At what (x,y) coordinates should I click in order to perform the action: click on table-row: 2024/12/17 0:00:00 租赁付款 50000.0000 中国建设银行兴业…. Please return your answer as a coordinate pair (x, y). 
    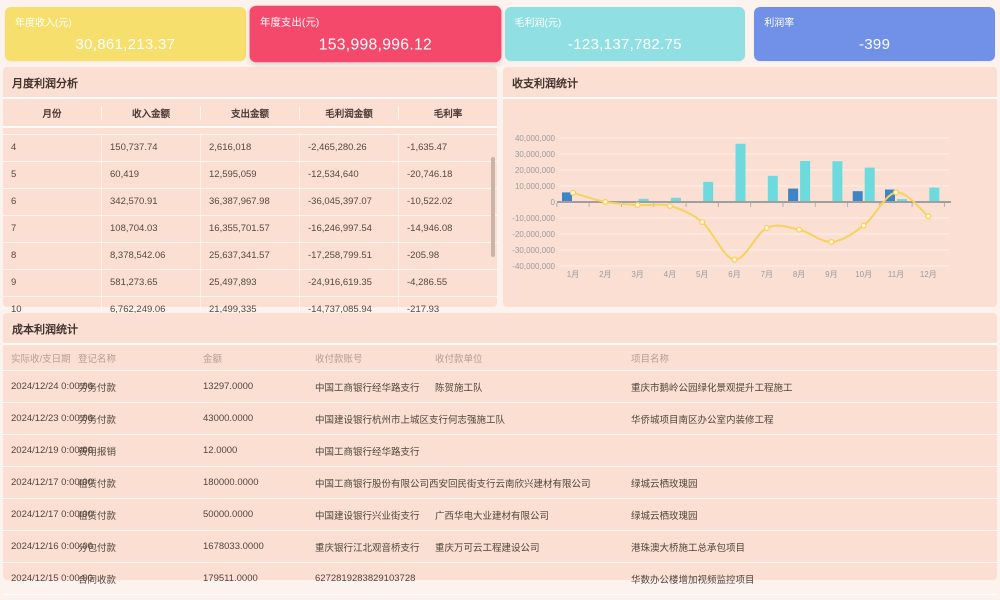
    Looking at the image, I should click on (500, 515).